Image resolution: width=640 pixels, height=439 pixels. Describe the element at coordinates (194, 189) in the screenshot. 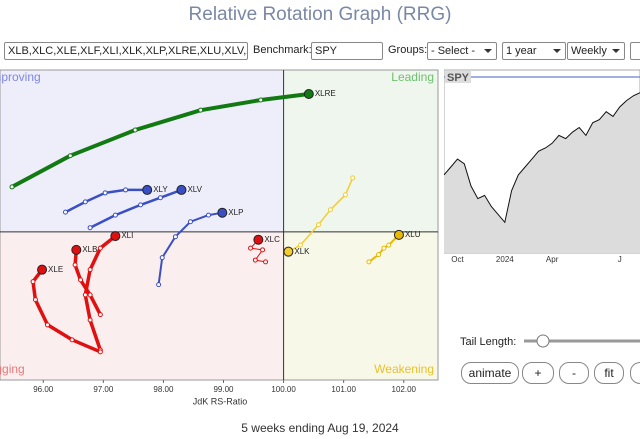

I see `series-label: XLV` at that location.